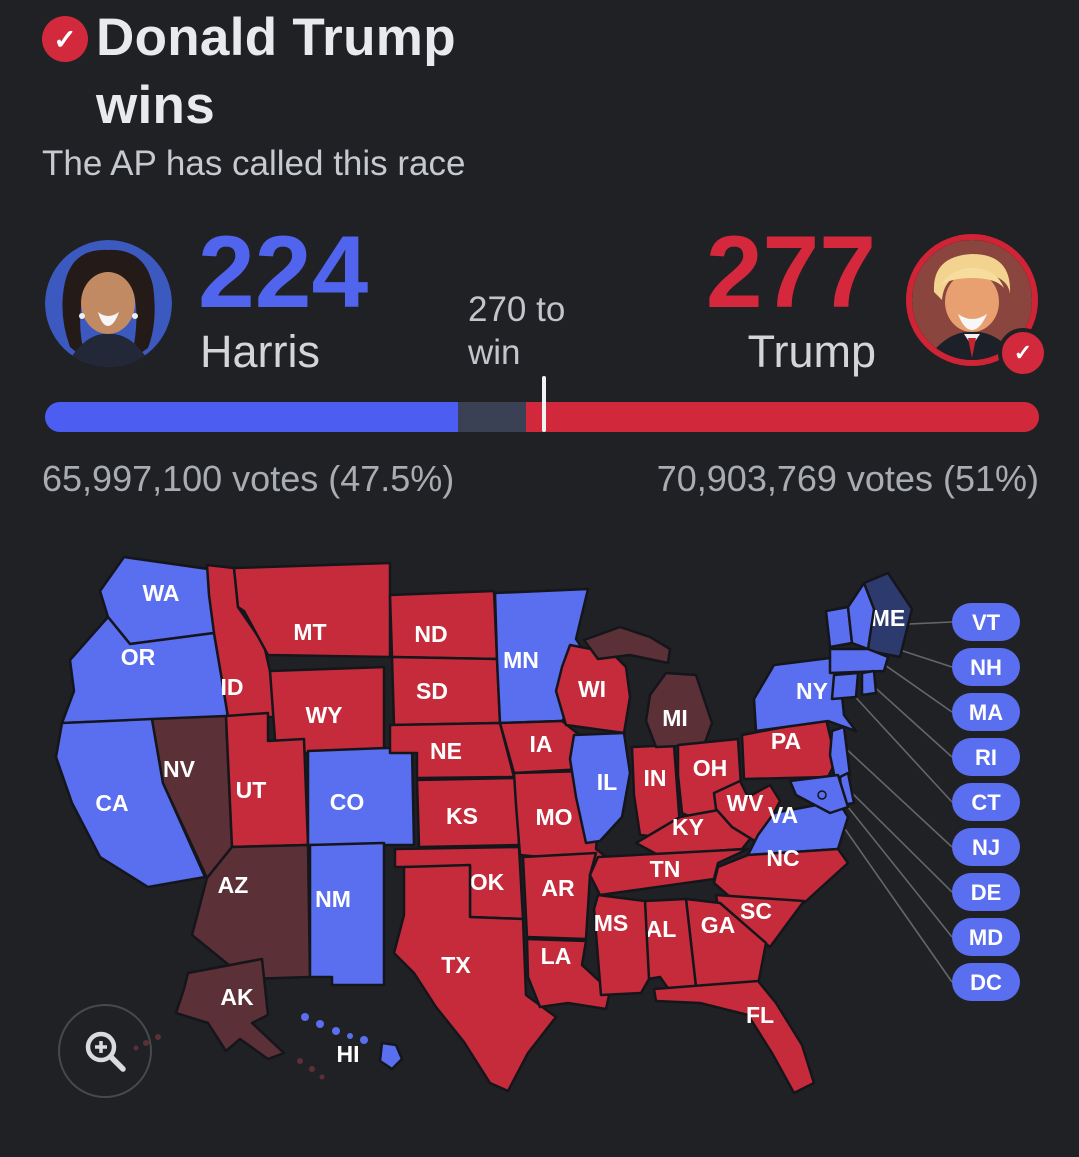 This screenshot has width=1079, height=1157. Describe the element at coordinates (896, 867) in the screenshot. I see `leader-line-md` at that location.